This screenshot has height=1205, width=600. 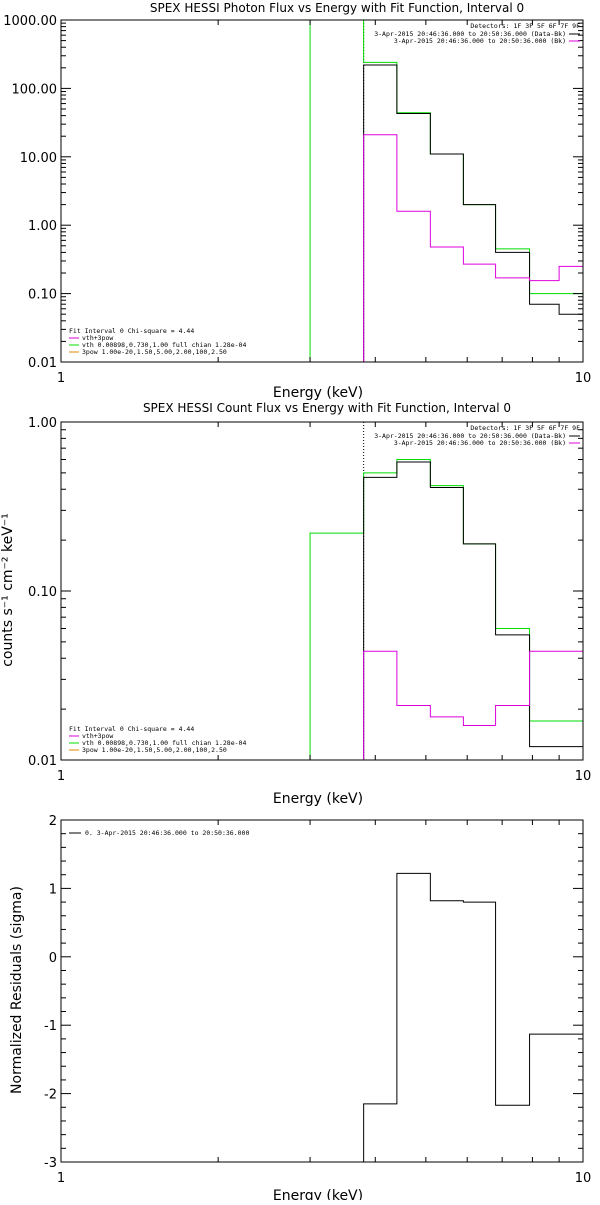 What do you see at coordinates (525, 26) in the screenshot?
I see `photon-flux-legend-detectors: Detectors: 1F 3F 5F 6F 7F 9F` at bounding box center [525, 26].